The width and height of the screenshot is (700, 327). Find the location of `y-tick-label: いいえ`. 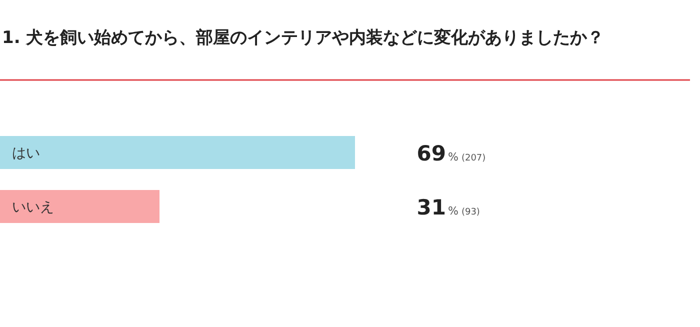

y-tick-label: いいえ is located at coordinates (33, 208).